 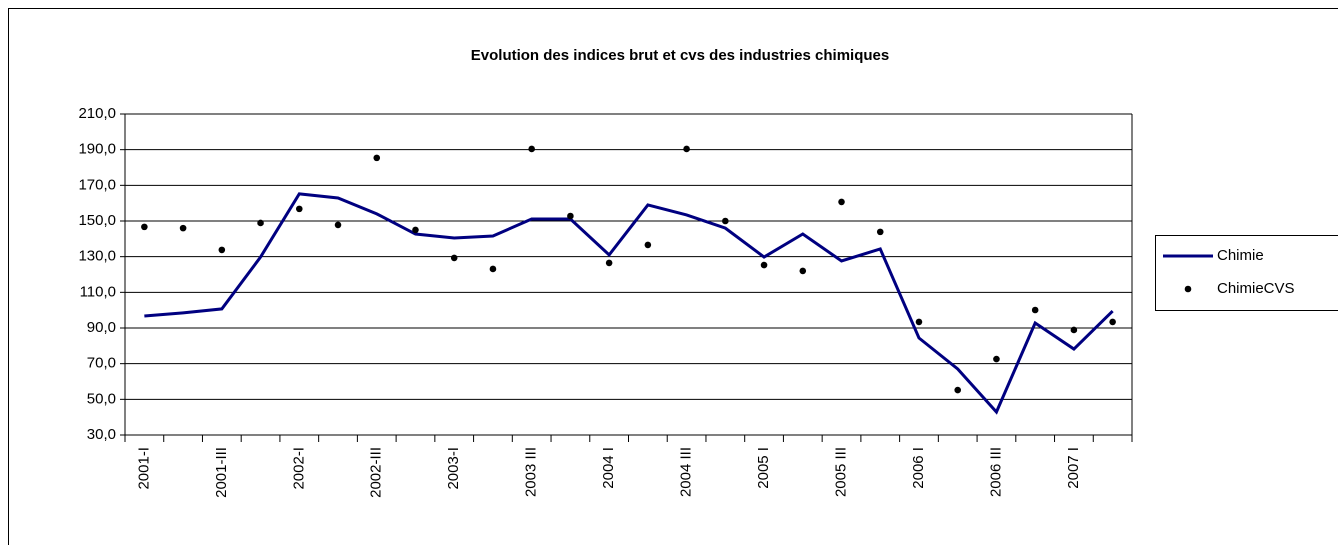 I want to click on x-tick-label: 2004 III, so click(x=686, y=472).